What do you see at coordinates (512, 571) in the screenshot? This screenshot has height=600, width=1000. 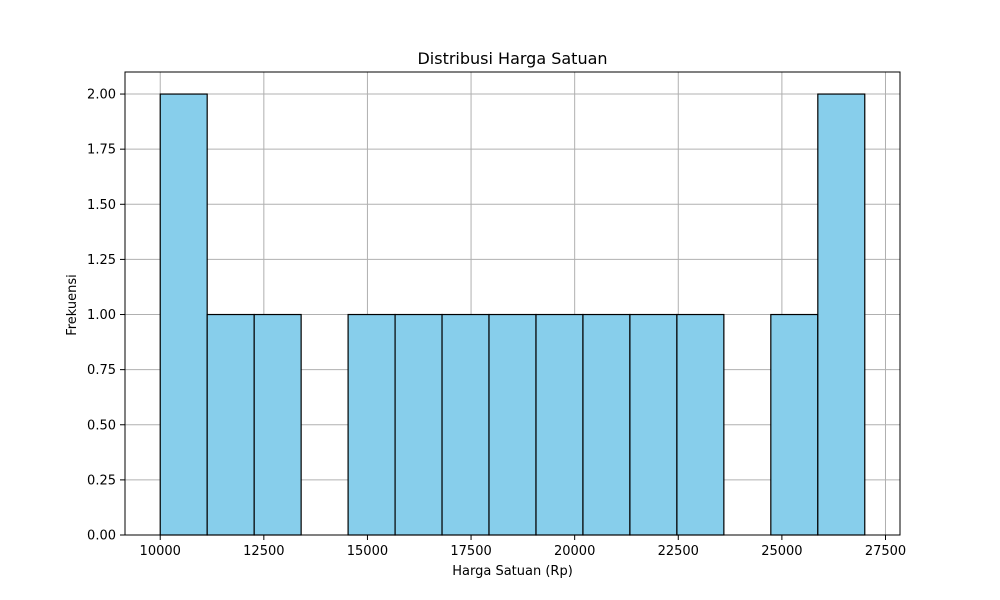 I see `x-axis-title: Harga Satuan (Rp)` at bounding box center [512, 571].